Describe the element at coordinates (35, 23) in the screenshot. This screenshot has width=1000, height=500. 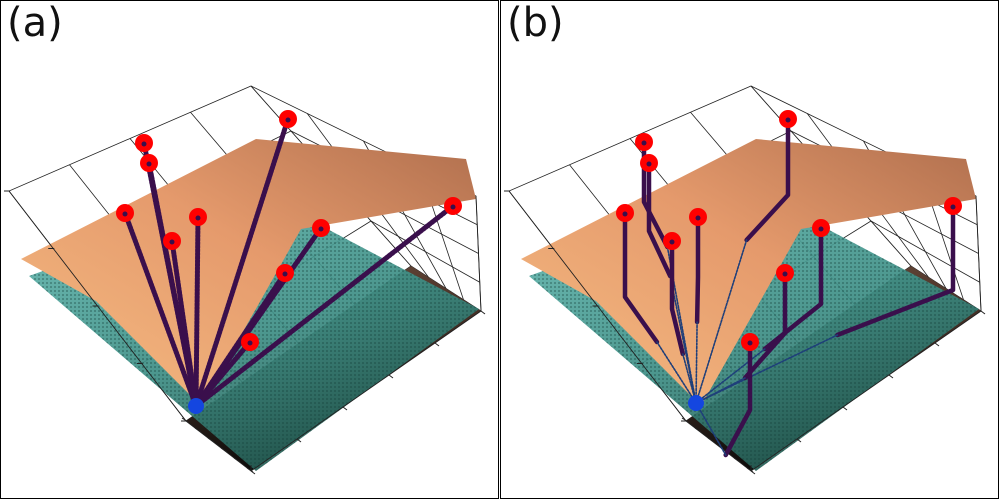
I see `panel-label-a: (a)` at that location.